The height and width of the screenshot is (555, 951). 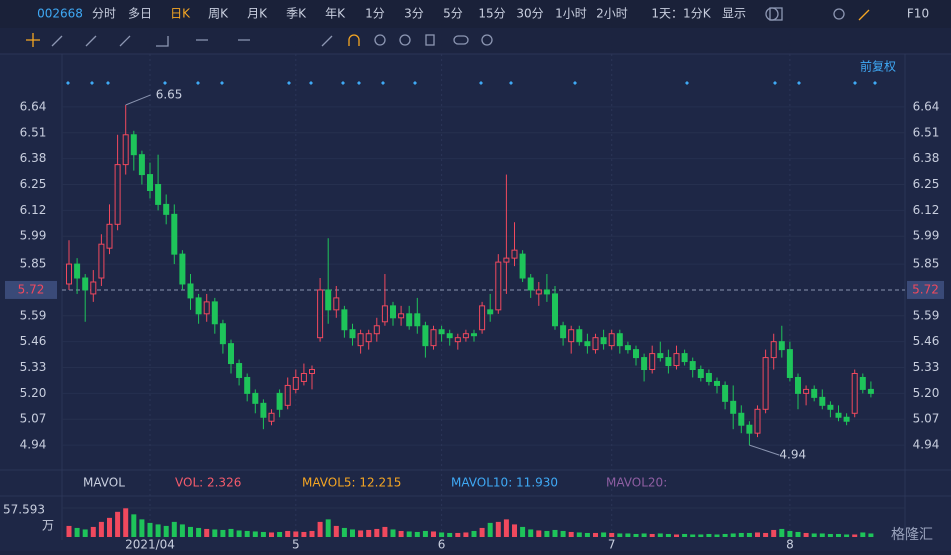 What do you see at coordinates (790, 545) in the screenshot?
I see `x-tick-label: 8` at bounding box center [790, 545].